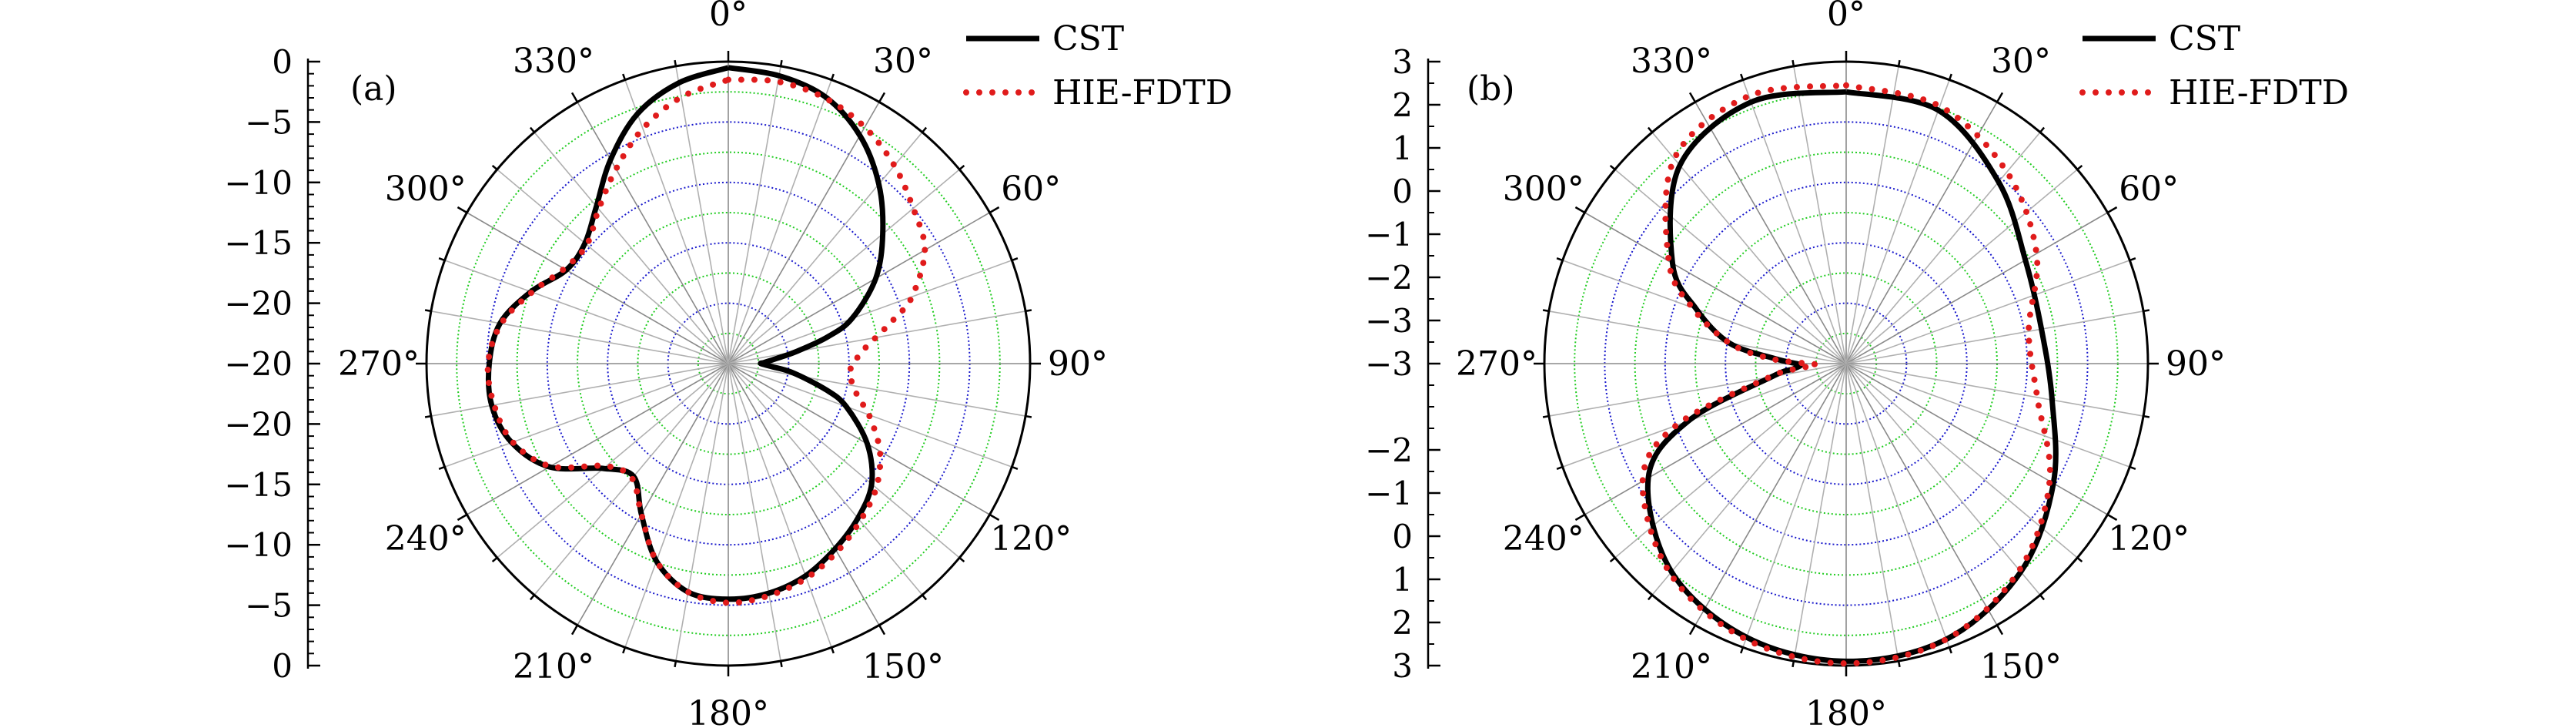 This screenshot has width=2576, height=728. What do you see at coordinates (379, 364) in the screenshot?
I see `angle-label: 270°` at bounding box center [379, 364].